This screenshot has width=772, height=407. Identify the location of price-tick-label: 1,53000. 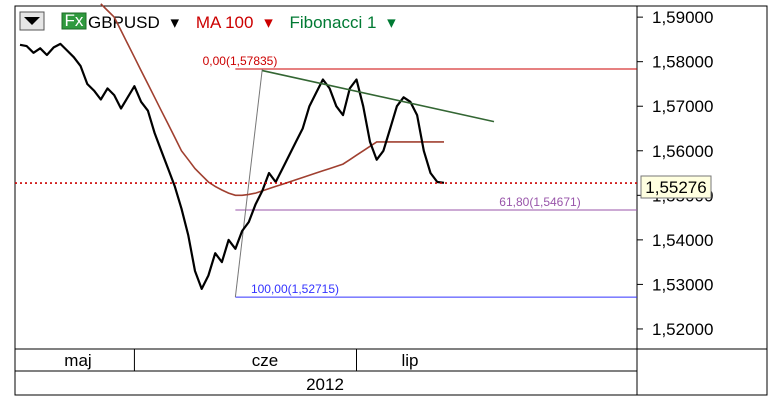
(682, 284).